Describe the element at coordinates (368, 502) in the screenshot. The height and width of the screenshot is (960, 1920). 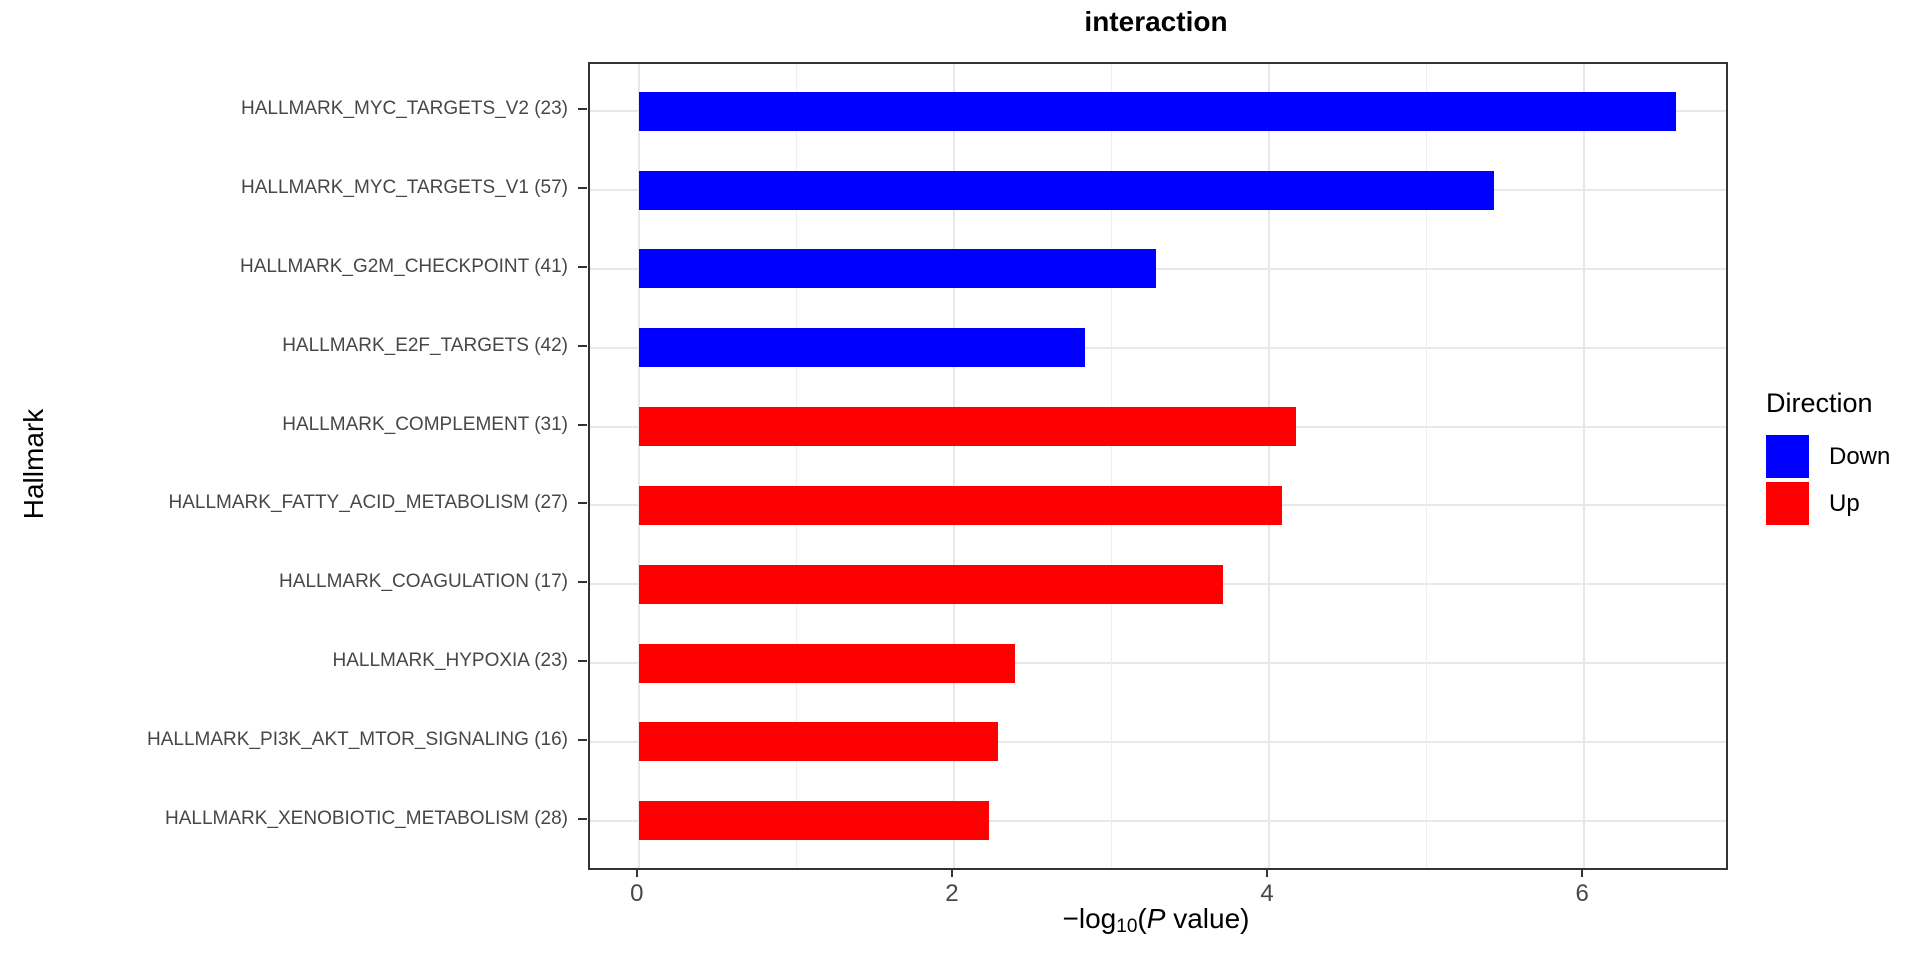
I see `y-axis-label: HALLMARK_FATTY_ACID_METABOLISM (27)` at that location.